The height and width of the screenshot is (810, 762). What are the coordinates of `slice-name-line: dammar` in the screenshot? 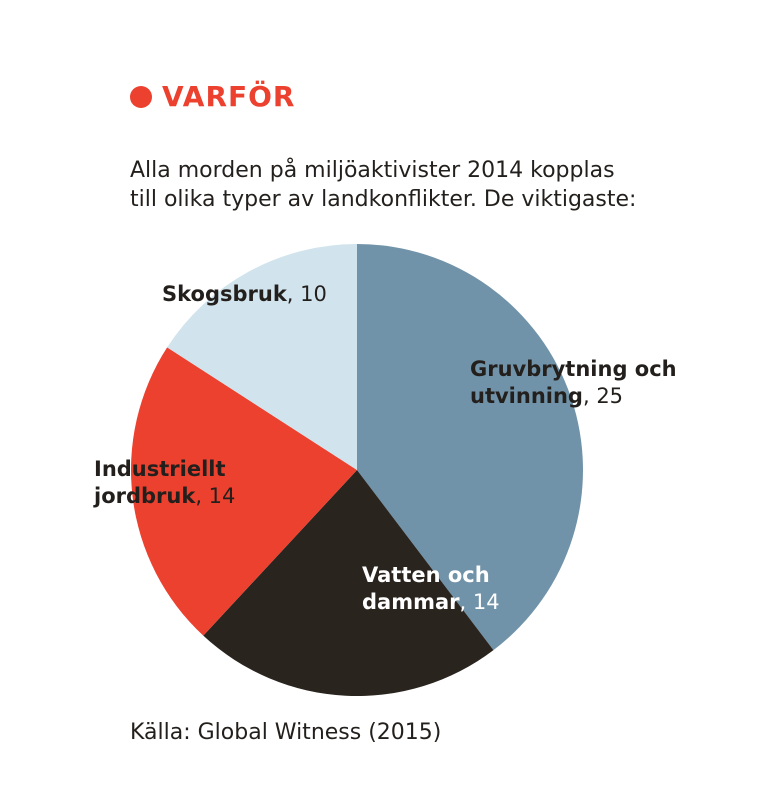 It's located at (411, 602).